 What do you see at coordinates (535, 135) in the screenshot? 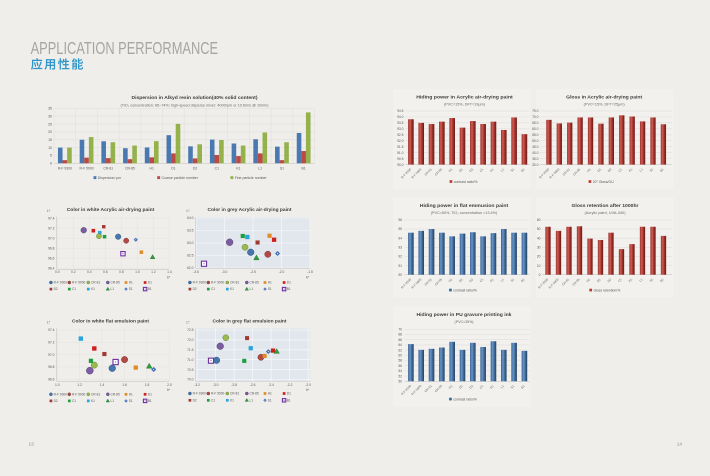
I see `svg-text: 55.0` at bounding box center [535, 135].